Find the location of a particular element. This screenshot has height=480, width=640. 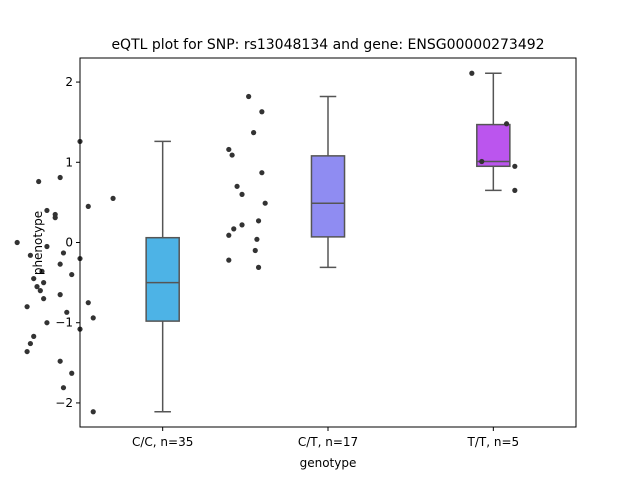

x-tick-label: T/T, n=5 is located at coordinates (493, 442).